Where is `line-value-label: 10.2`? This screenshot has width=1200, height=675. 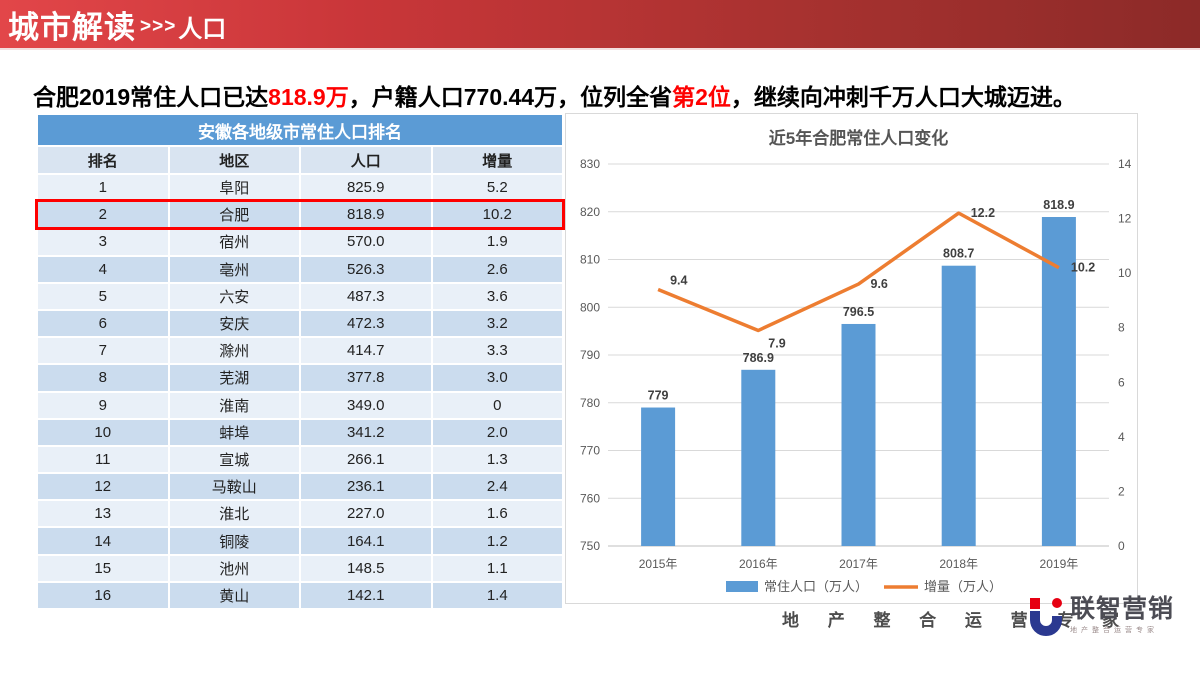 line-value-label: 10.2 is located at coordinates (1083, 268).